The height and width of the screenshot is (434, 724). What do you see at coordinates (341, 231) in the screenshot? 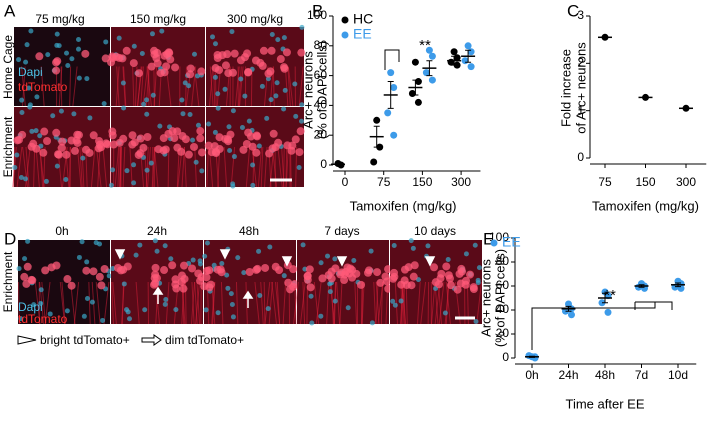
I see `column-title: 7 days` at bounding box center [341, 231].